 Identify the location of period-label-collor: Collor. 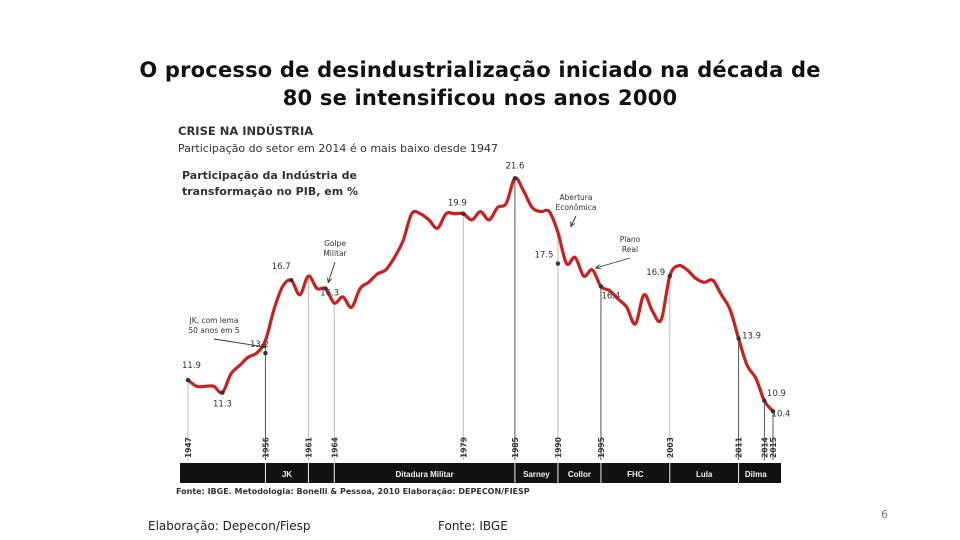
(579, 474).